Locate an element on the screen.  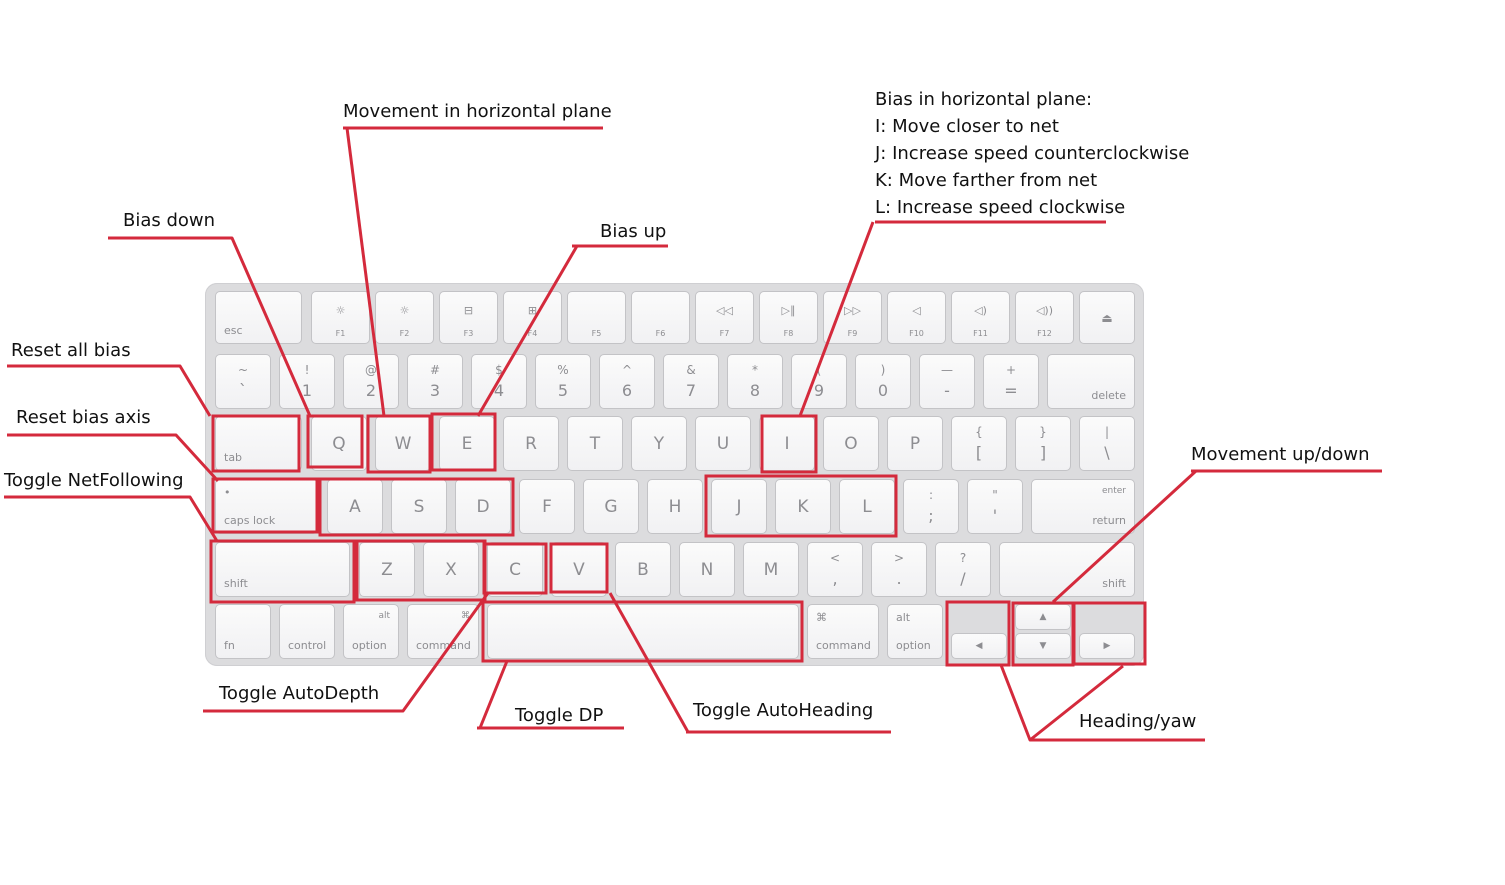
key-rcommand: ⌘ command is located at coordinates (843, 631).